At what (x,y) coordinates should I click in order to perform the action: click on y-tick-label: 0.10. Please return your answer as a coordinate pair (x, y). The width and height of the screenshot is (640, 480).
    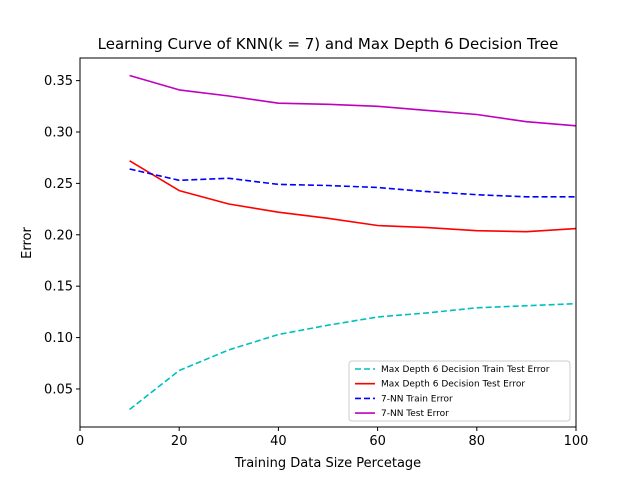
    Looking at the image, I should click on (58, 338).